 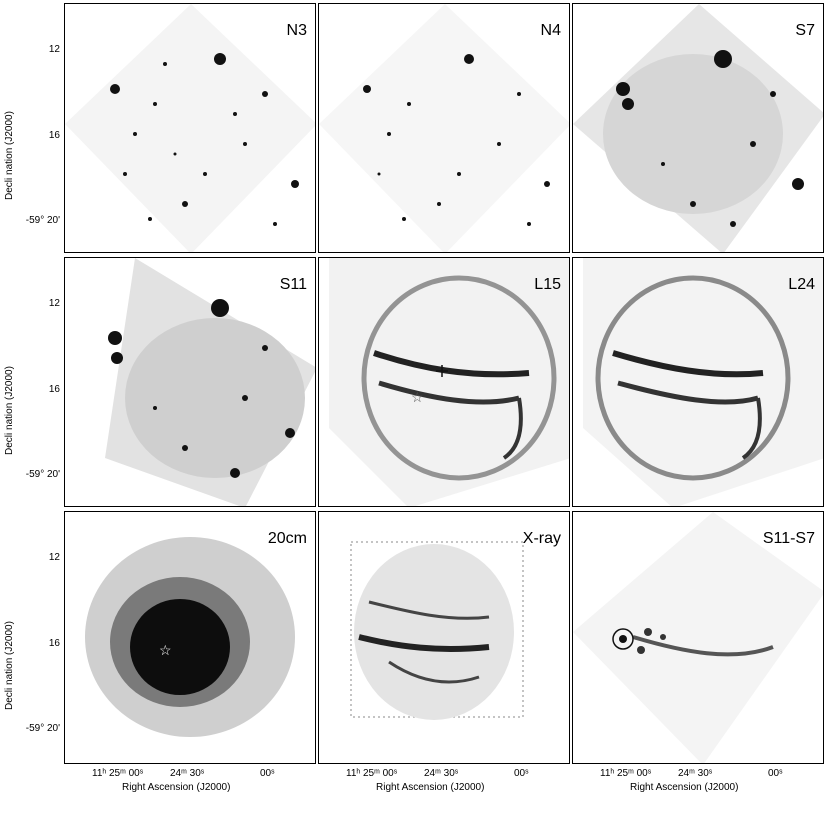 What do you see at coordinates (703, 382) in the screenshot?
I see `l24-image` at bounding box center [703, 382].